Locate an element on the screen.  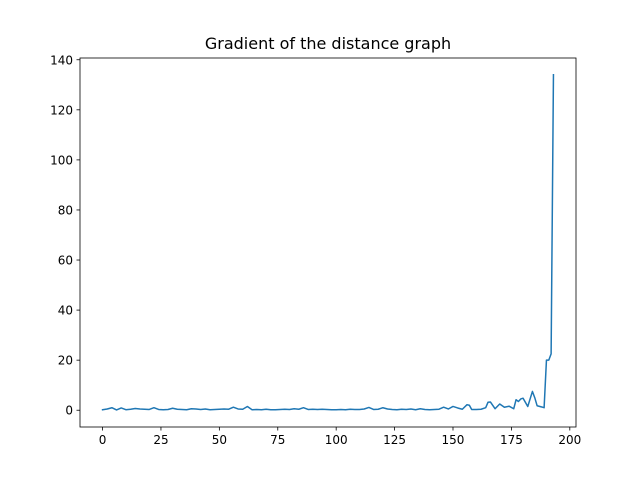
x-tick-label: 150 is located at coordinates (453, 440).